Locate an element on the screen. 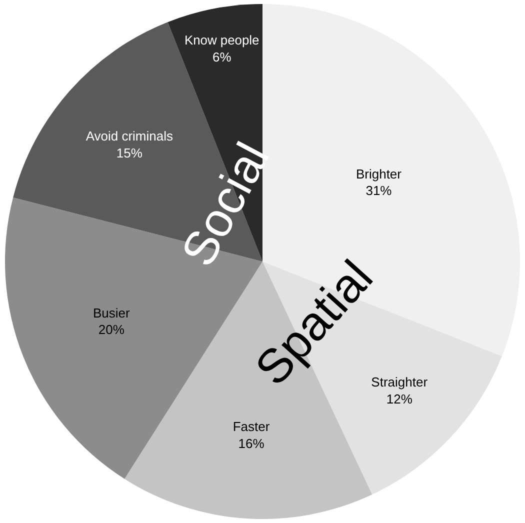  data-label: 16% is located at coordinates (251, 443).